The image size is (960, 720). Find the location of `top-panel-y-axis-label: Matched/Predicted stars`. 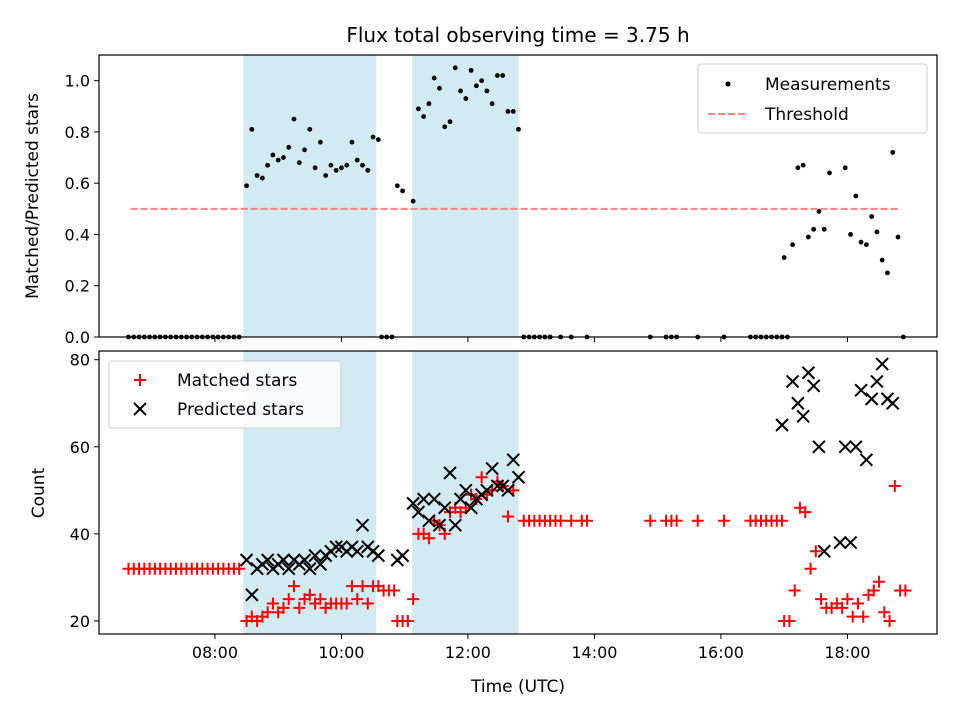

top-panel-y-axis-label: Matched/Predicted stars is located at coordinates (33, 196).